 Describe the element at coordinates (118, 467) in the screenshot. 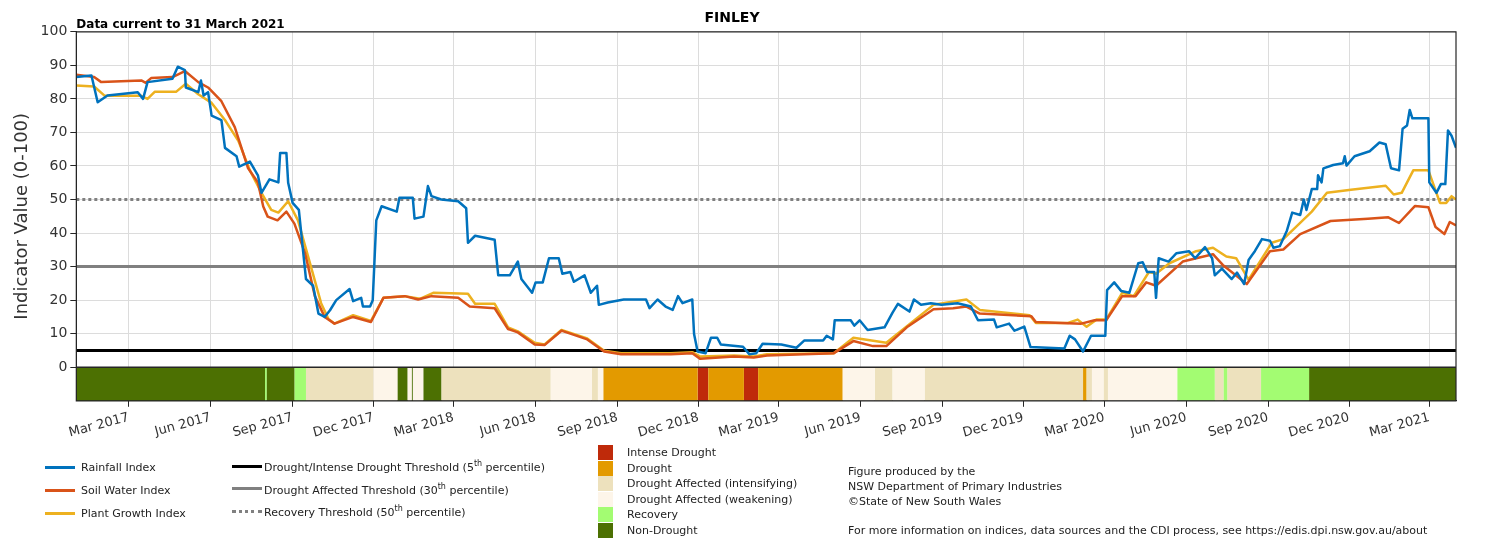

I see `legend-label: Rainfall Index` at that location.